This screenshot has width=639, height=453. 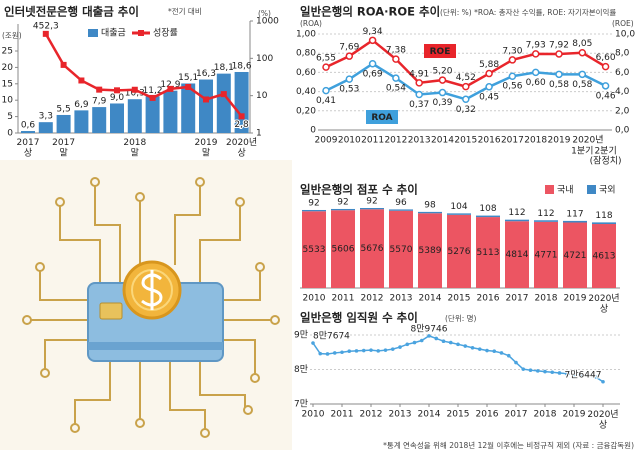 What do you see at coordinates (46, 117) in the screenshot?
I see `data-label: 3,3` at bounding box center [46, 117].